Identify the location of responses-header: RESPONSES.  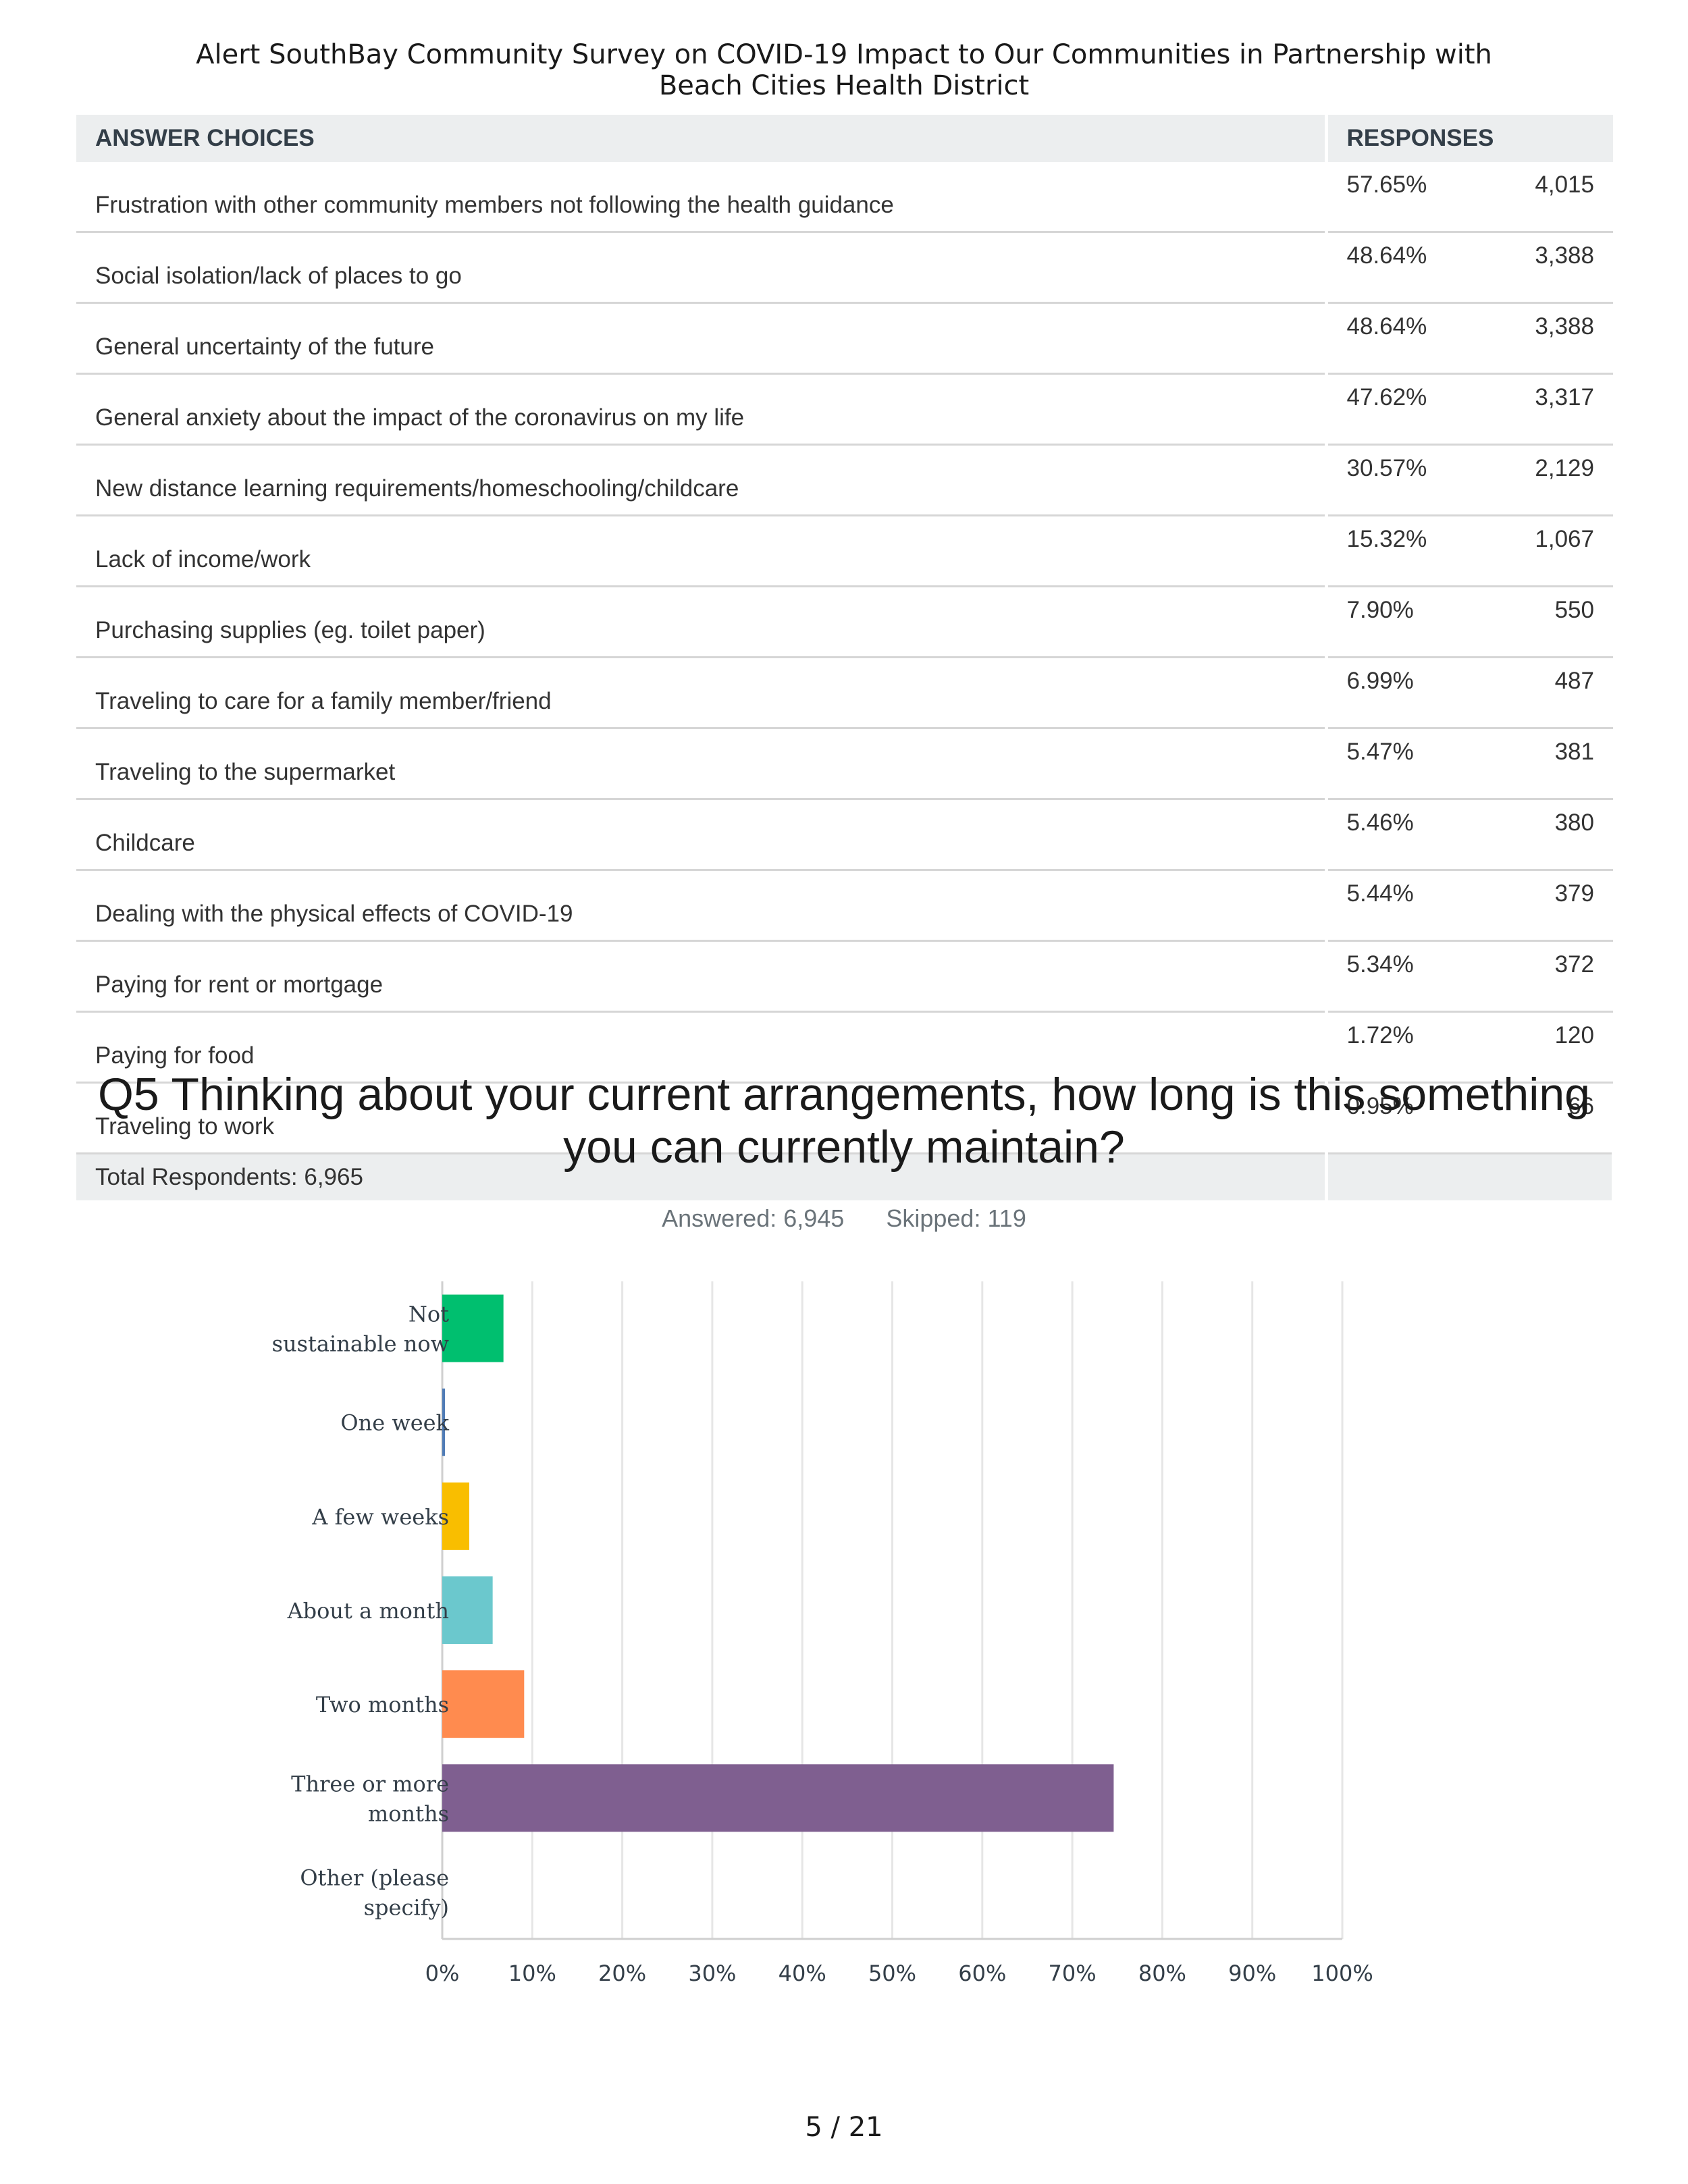
(1470, 138).